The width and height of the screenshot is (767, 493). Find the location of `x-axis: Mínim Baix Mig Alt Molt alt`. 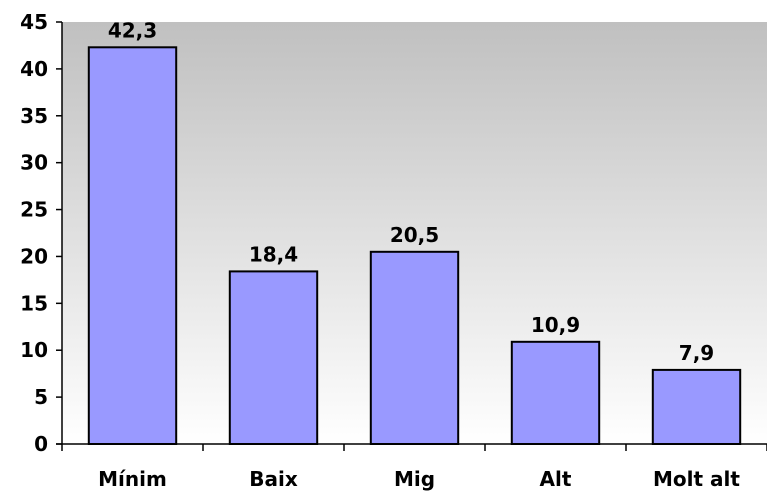

x-axis: Mínim Baix Mig Alt Molt alt is located at coordinates (411, 467).